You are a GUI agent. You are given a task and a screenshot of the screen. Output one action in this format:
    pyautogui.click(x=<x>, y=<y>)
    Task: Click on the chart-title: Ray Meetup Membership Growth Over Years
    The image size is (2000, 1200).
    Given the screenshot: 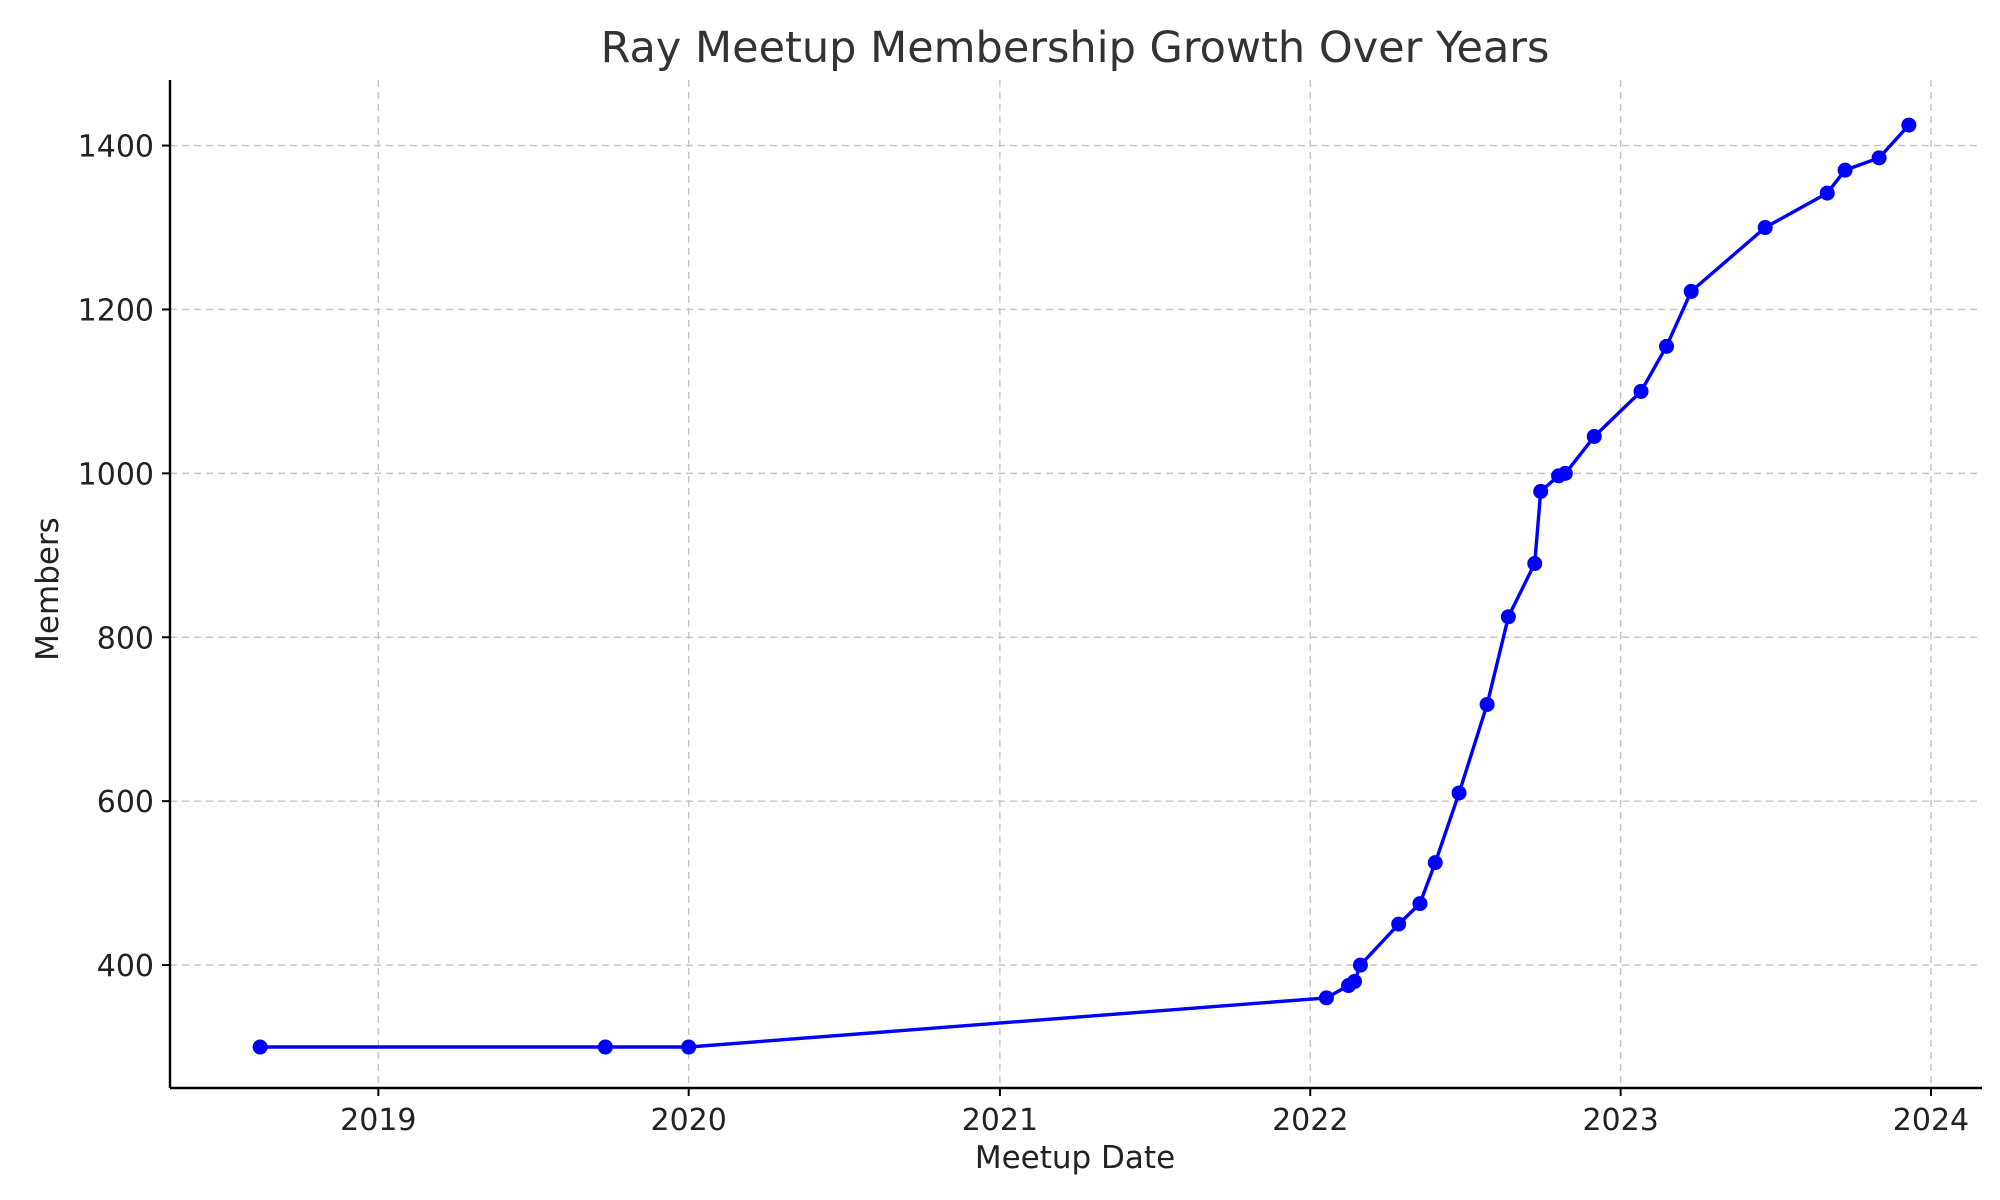 What is the action you would take?
    pyautogui.click(x=1075, y=48)
    